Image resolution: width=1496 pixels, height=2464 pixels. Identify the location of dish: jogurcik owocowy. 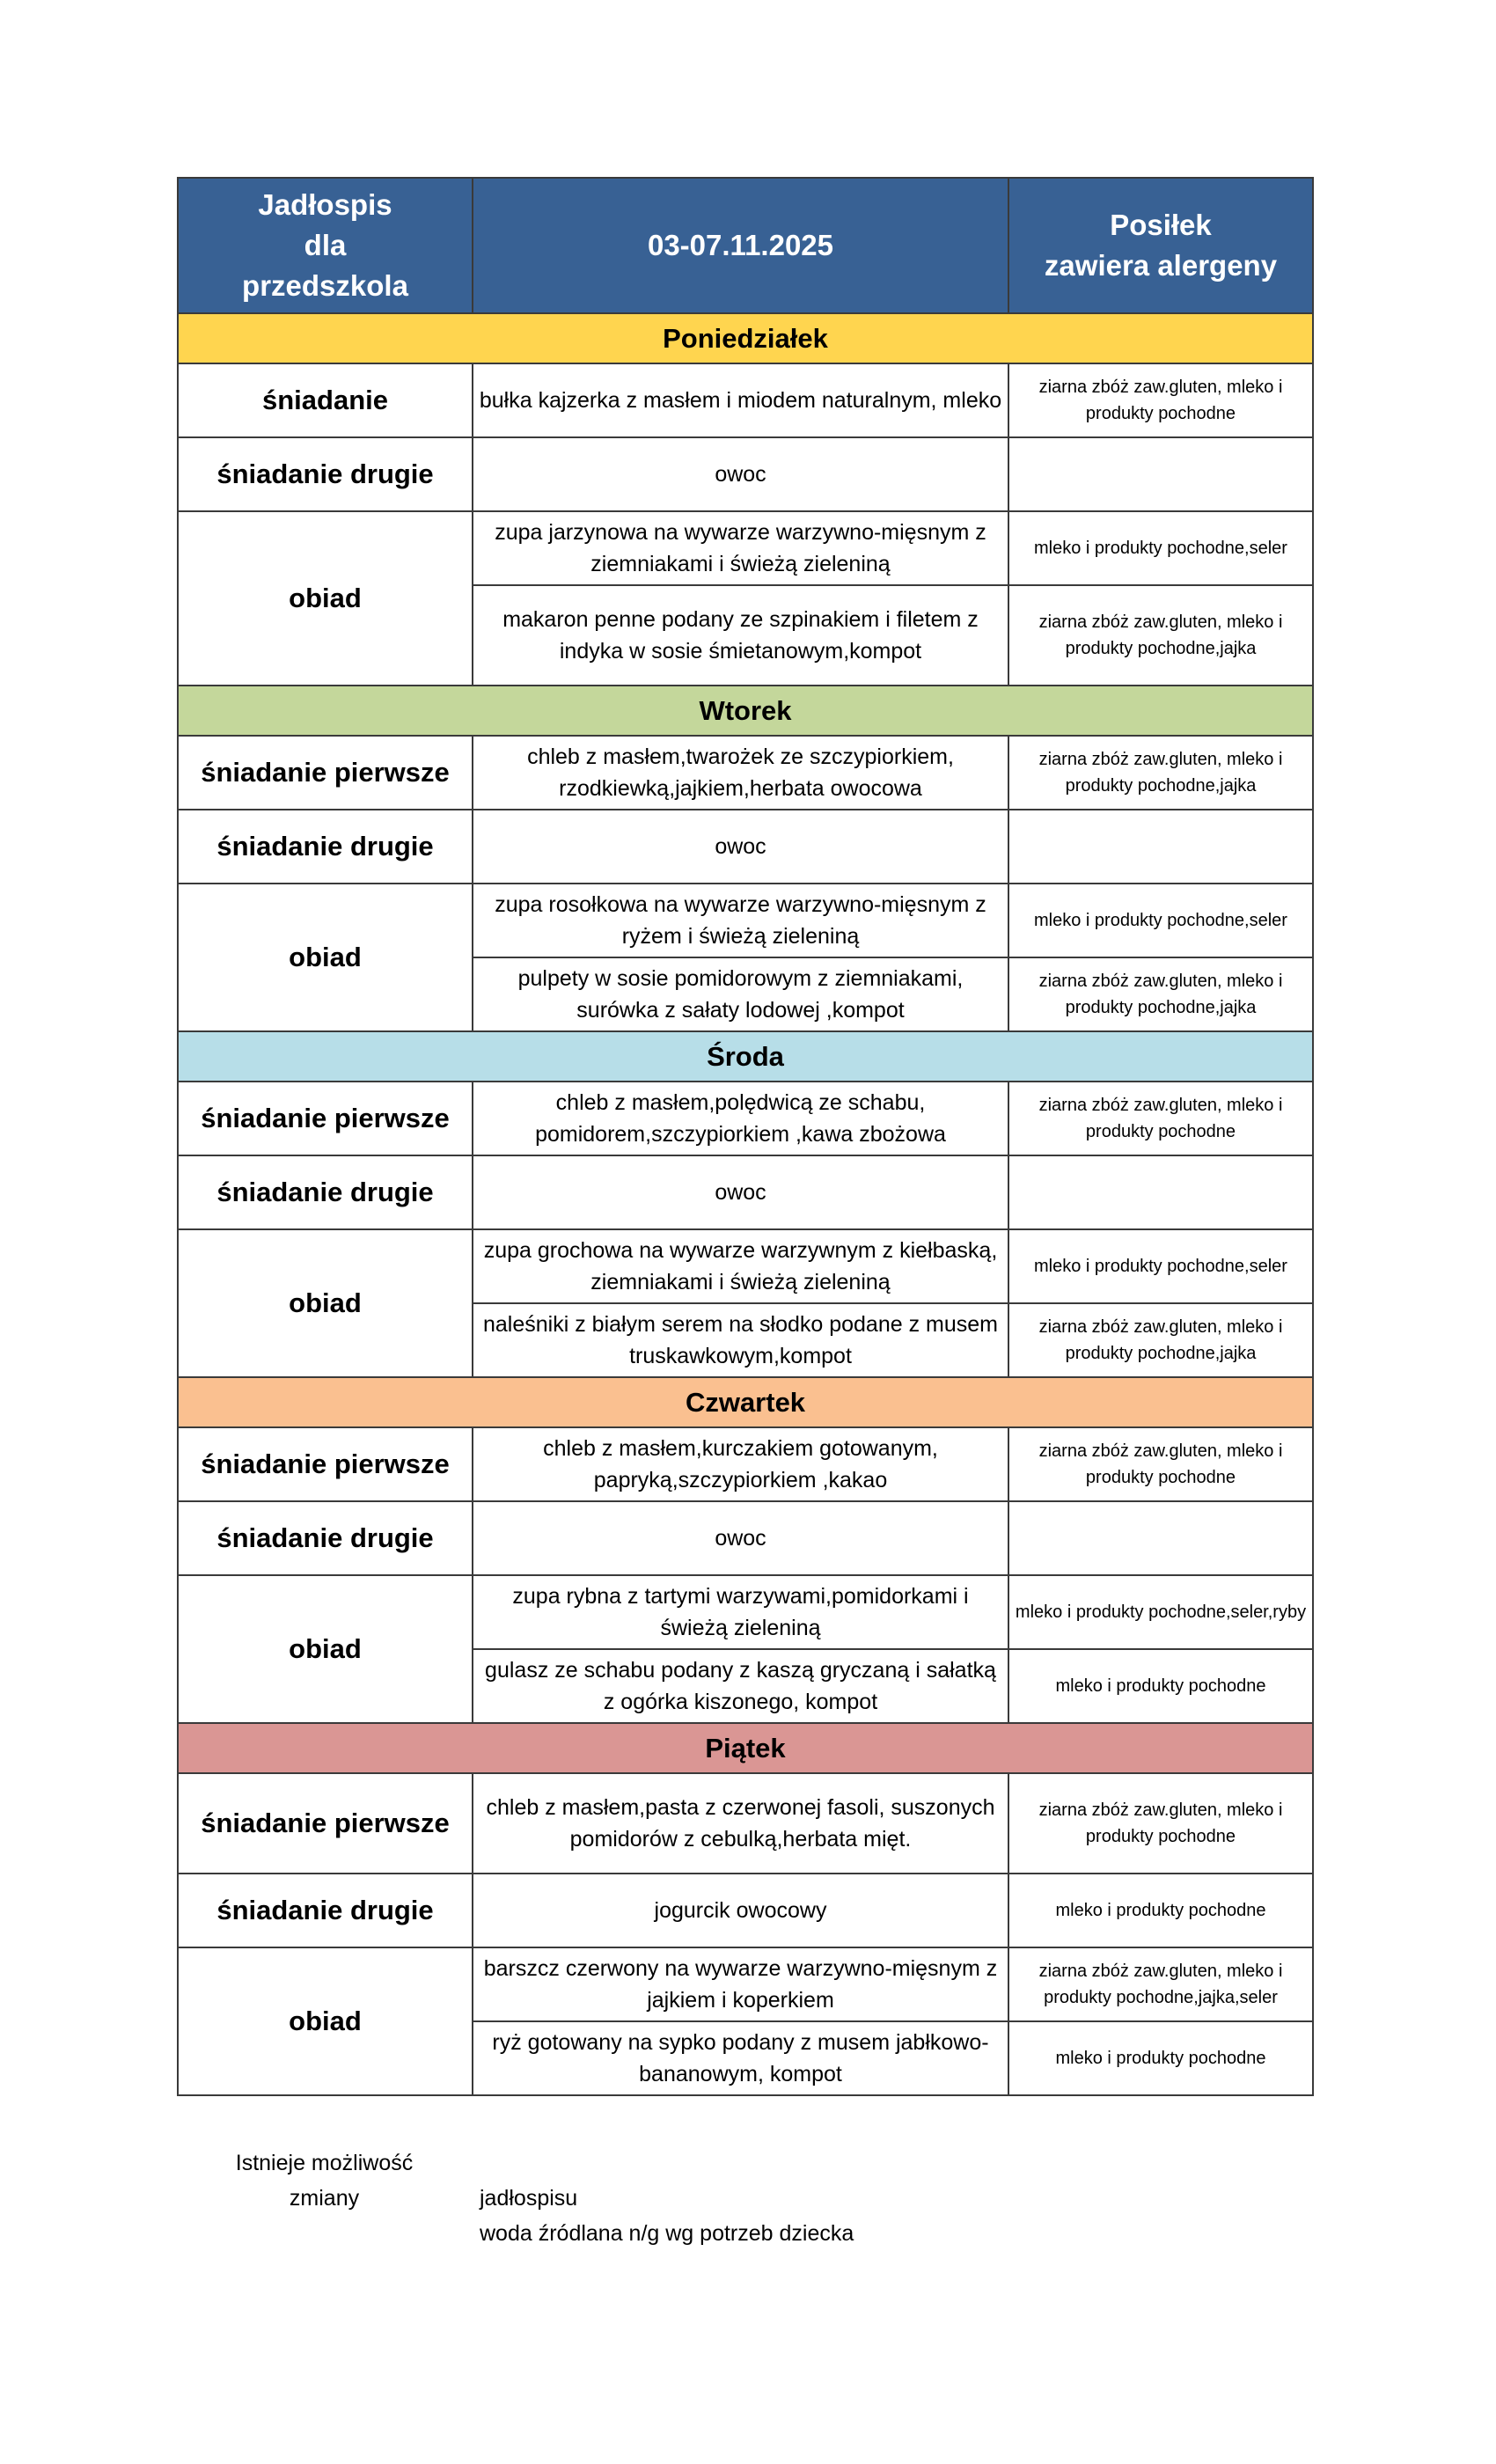
(740, 1911).